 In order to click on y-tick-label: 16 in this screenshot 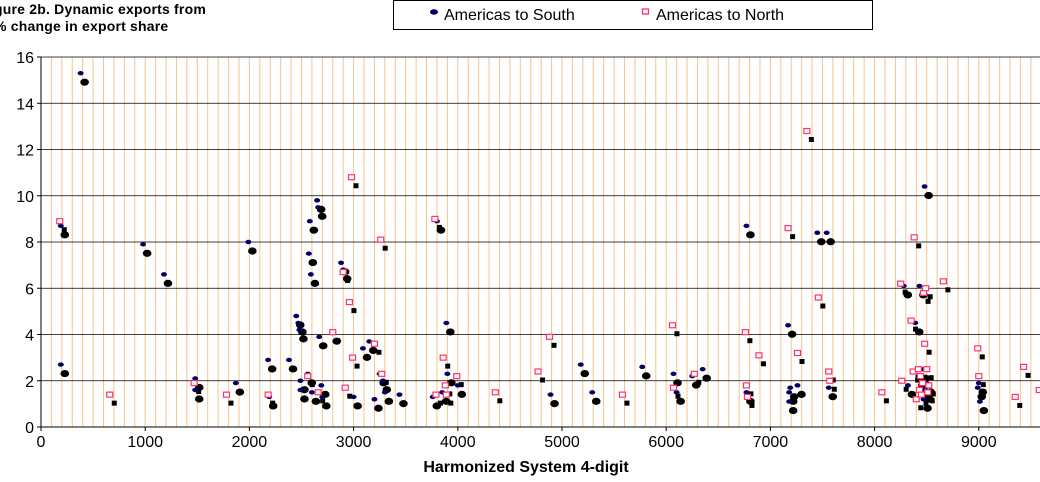, I will do `click(25, 58)`.